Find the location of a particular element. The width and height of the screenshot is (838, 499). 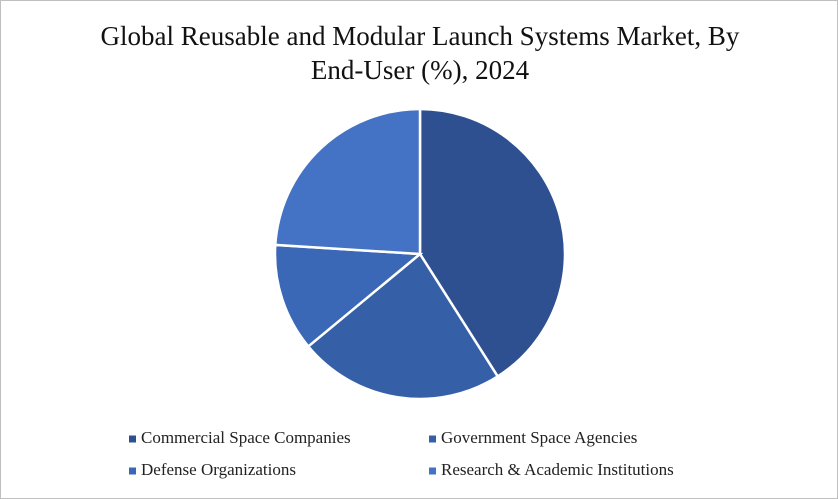

legend-label: Defense Organizations is located at coordinates (218, 469).